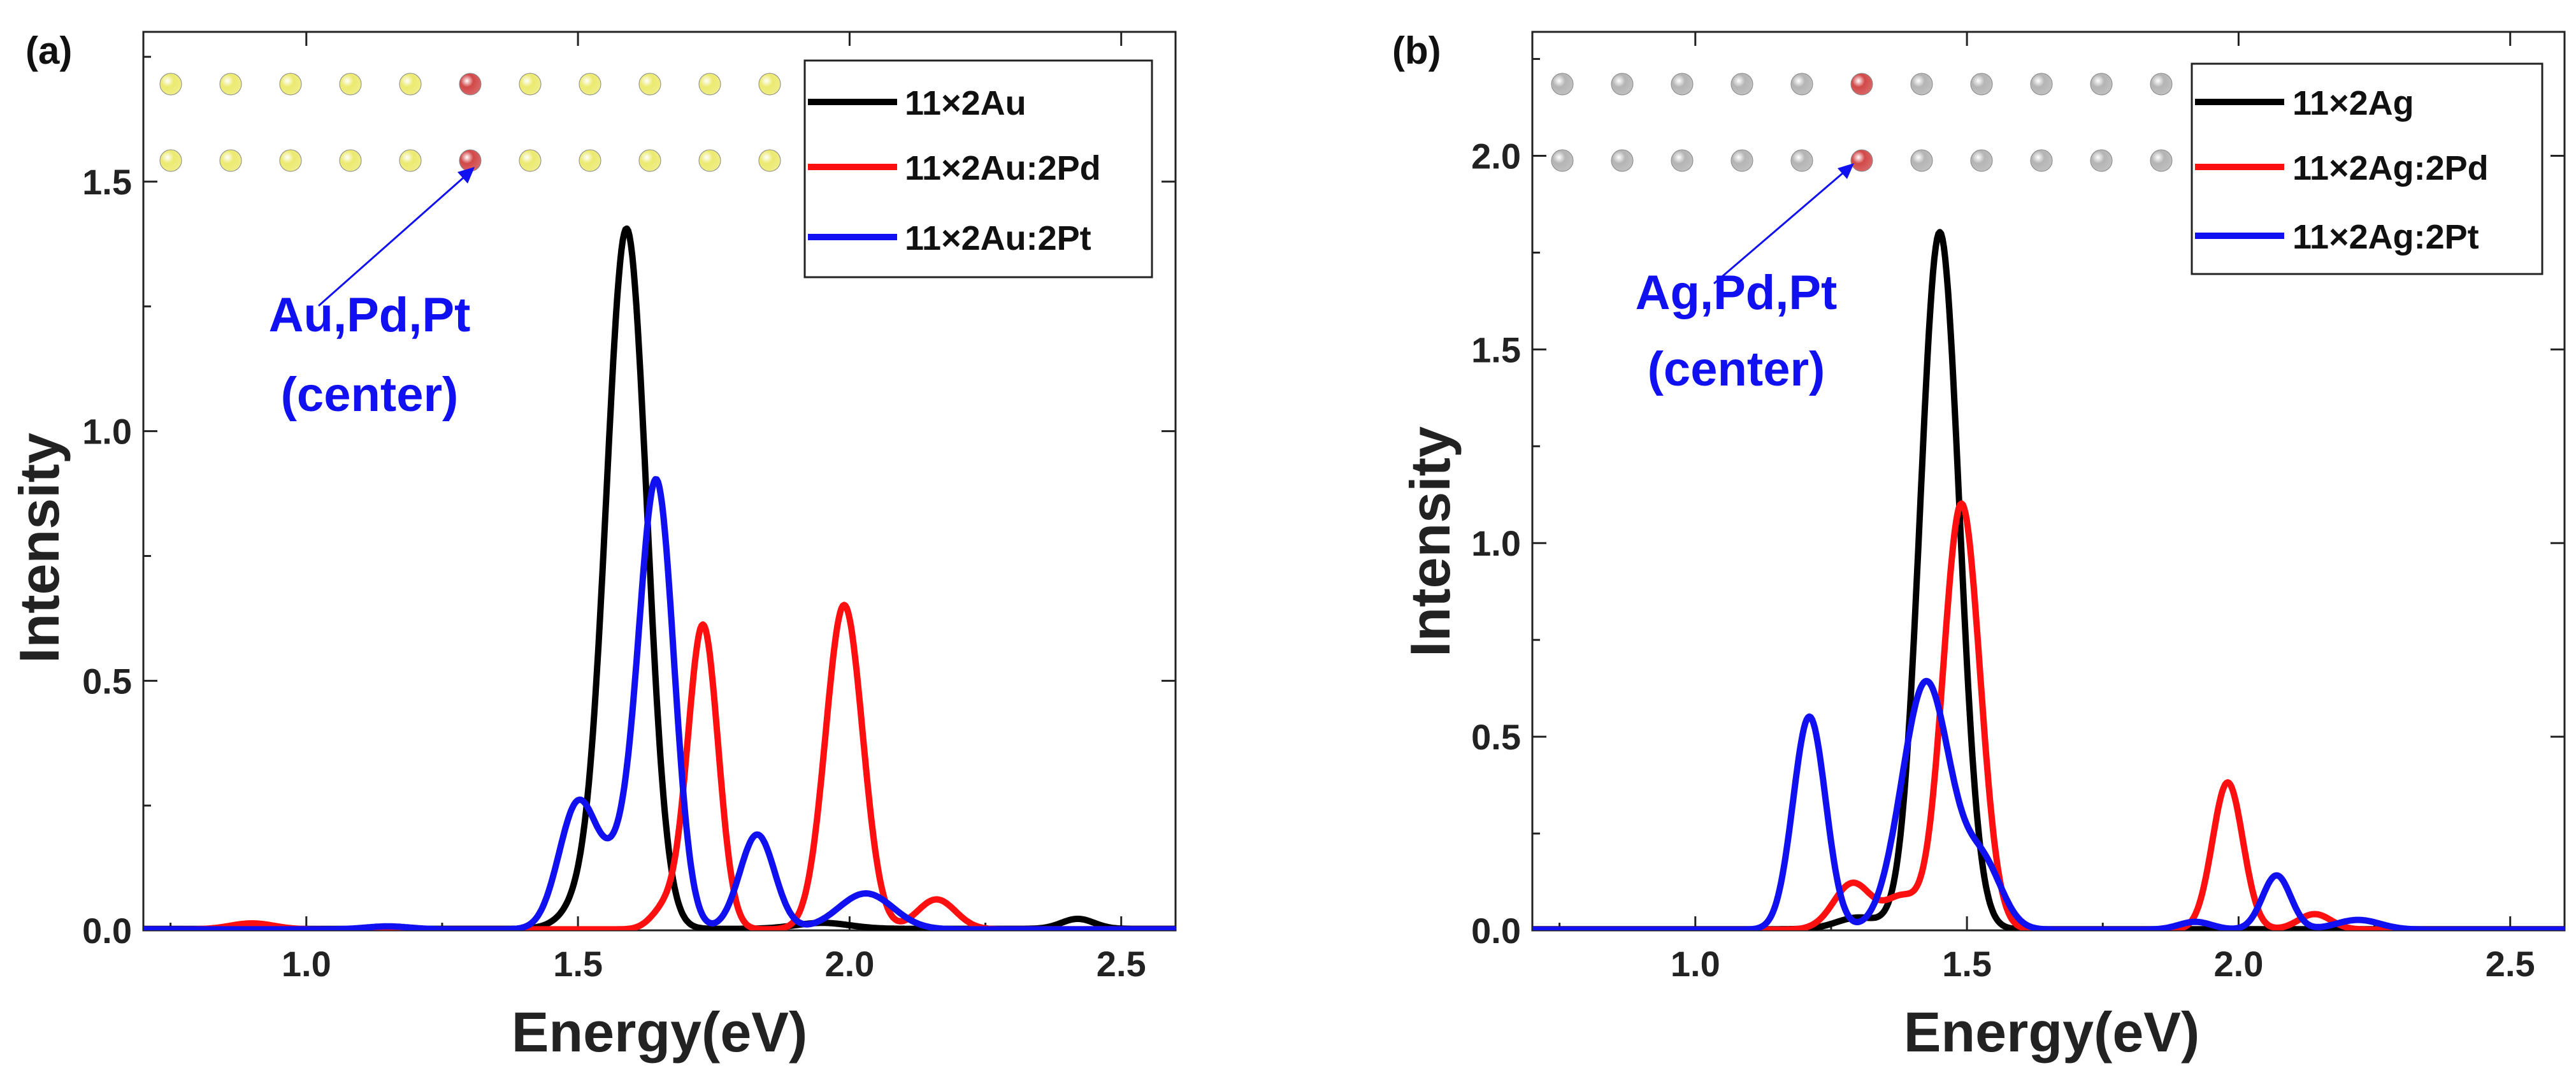 This screenshot has height=1075, width=2576. What do you see at coordinates (966, 103) in the screenshot?
I see `legend-label-11x2Au: 11×2Au` at bounding box center [966, 103].